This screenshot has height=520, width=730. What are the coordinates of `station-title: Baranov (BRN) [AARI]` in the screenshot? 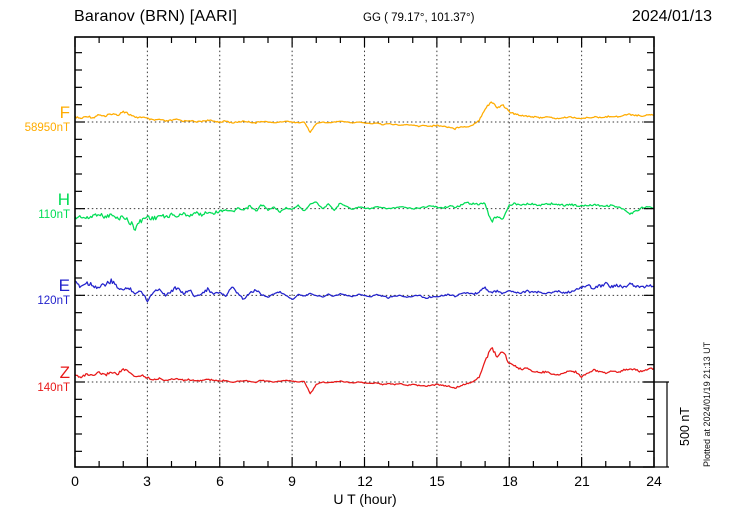 It's located at (156, 16).